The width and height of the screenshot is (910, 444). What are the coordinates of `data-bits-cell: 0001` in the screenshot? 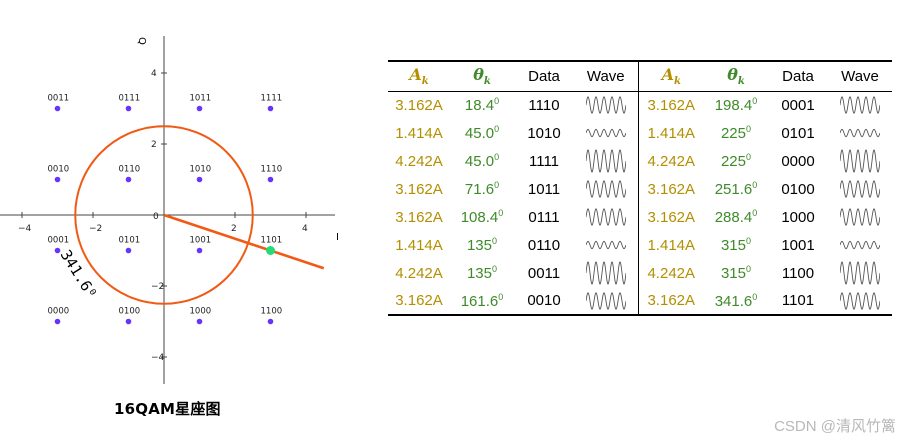 It's located at (798, 105).